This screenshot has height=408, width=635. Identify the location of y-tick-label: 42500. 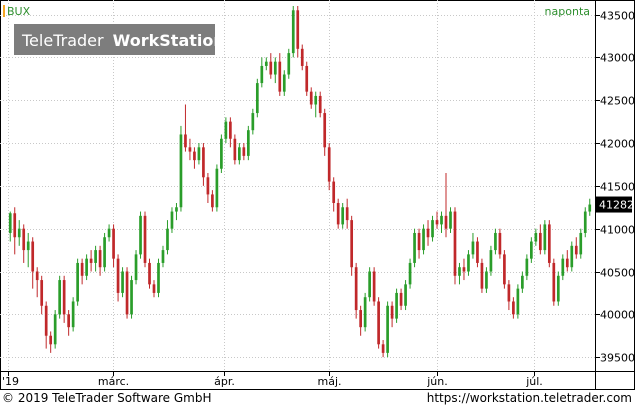
(617, 101).